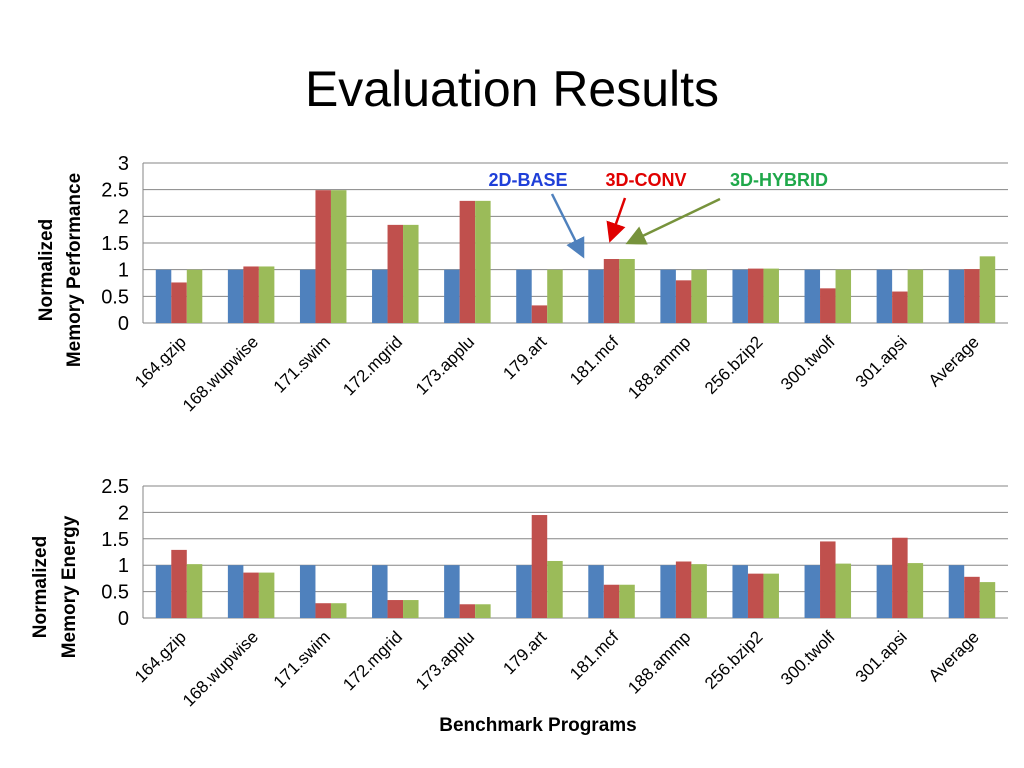  I want to click on bar-3d-hybrid-average, so click(987, 600).